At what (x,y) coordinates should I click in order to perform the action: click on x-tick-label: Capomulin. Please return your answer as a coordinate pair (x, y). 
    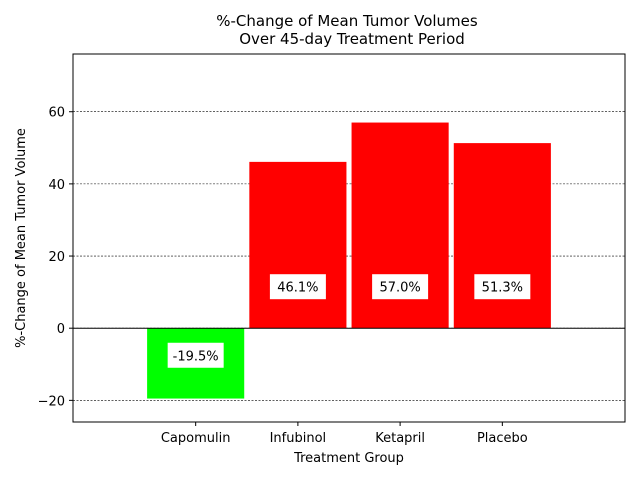
    Looking at the image, I should click on (196, 438).